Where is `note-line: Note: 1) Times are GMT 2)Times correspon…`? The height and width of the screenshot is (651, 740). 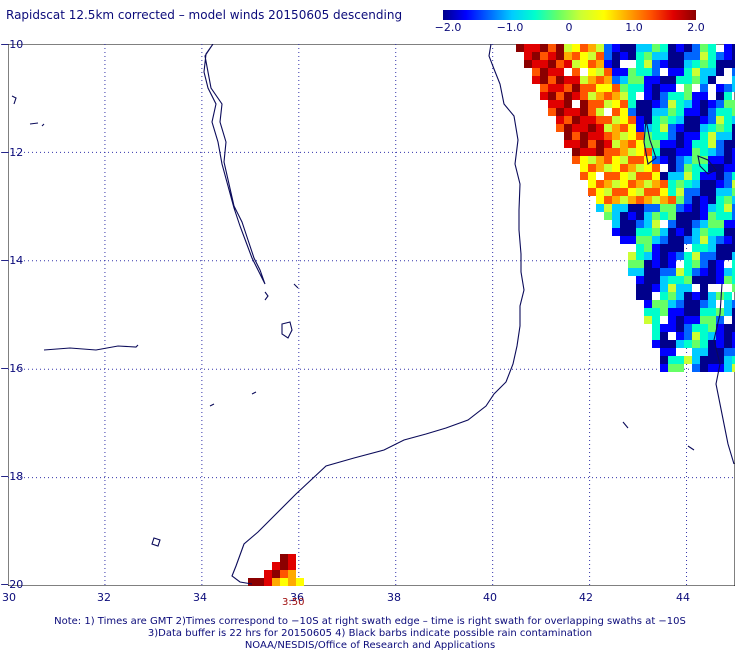
note-line: Note: 1) Times are GMT 2)Times correspon… is located at coordinates (370, 621).